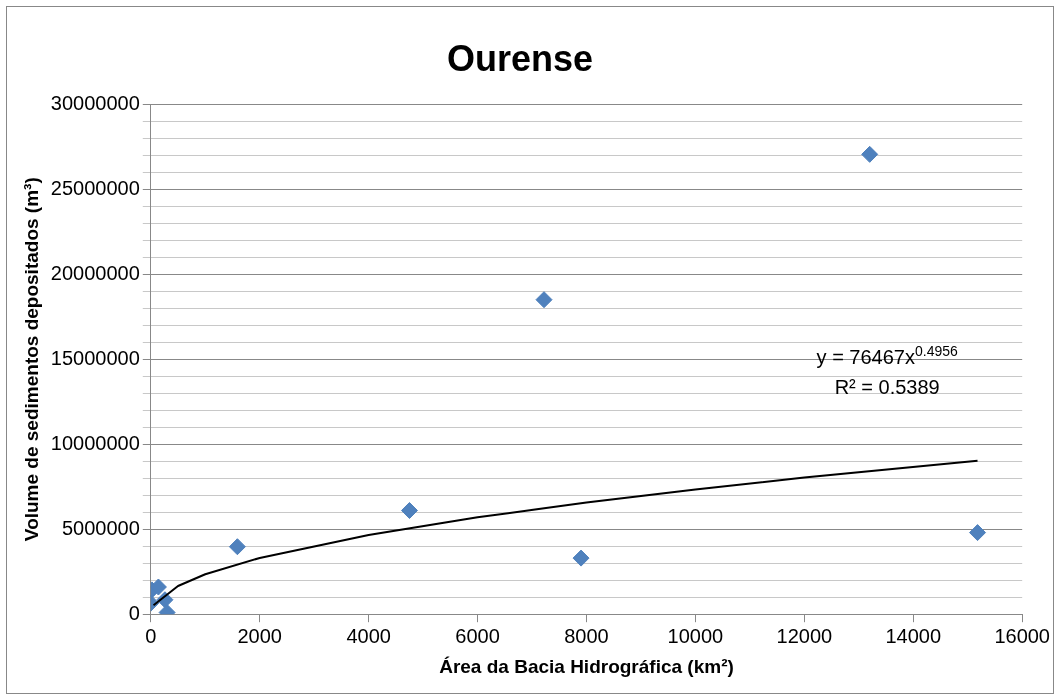  I want to click on y-tick-label: 10000000, so click(95, 442).